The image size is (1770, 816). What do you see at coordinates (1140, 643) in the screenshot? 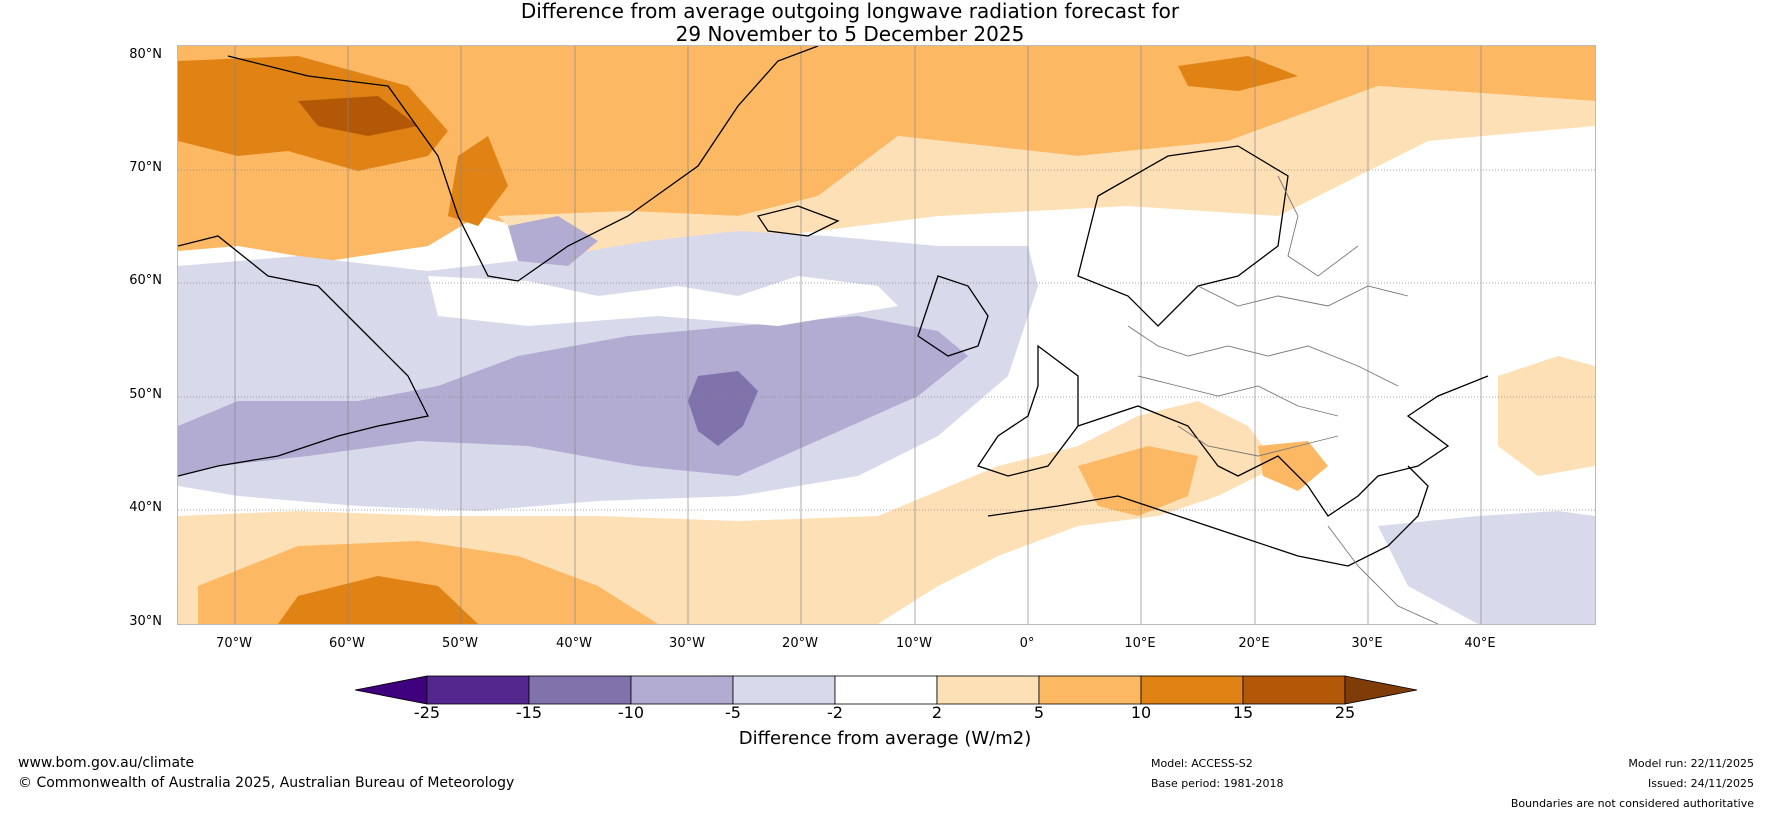
I see `lon-label-10e: 10°E` at bounding box center [1140, 643].